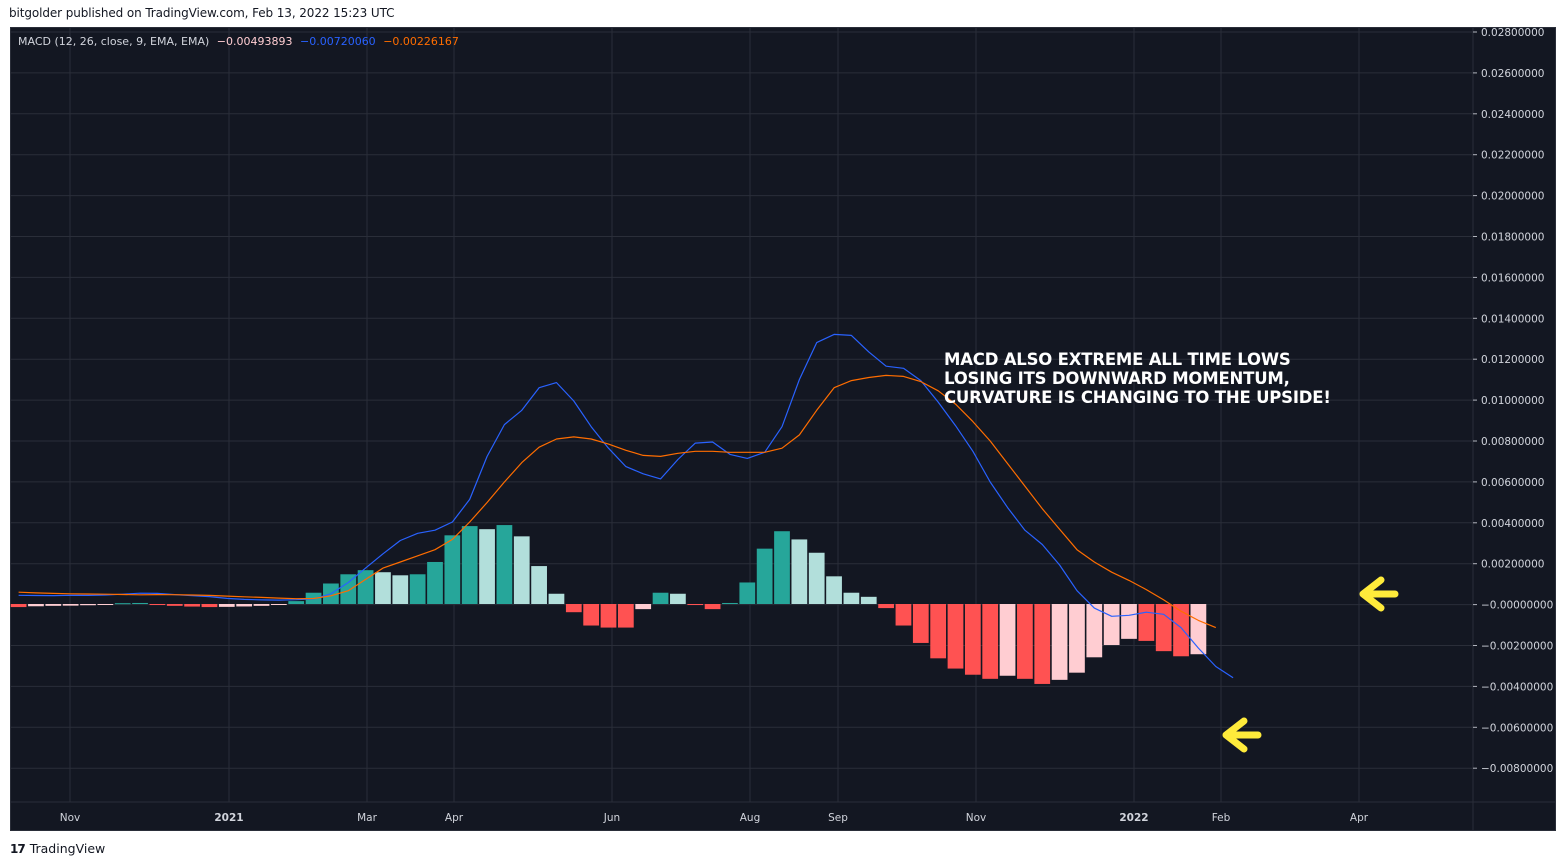 The width and height of the screenshot is (1566, 866). Describe the element at coordinates (114, 41) in the screenshot. I see `indicator-name: MACD (12, 26, close, 9, EMA, EMA)` at that location.